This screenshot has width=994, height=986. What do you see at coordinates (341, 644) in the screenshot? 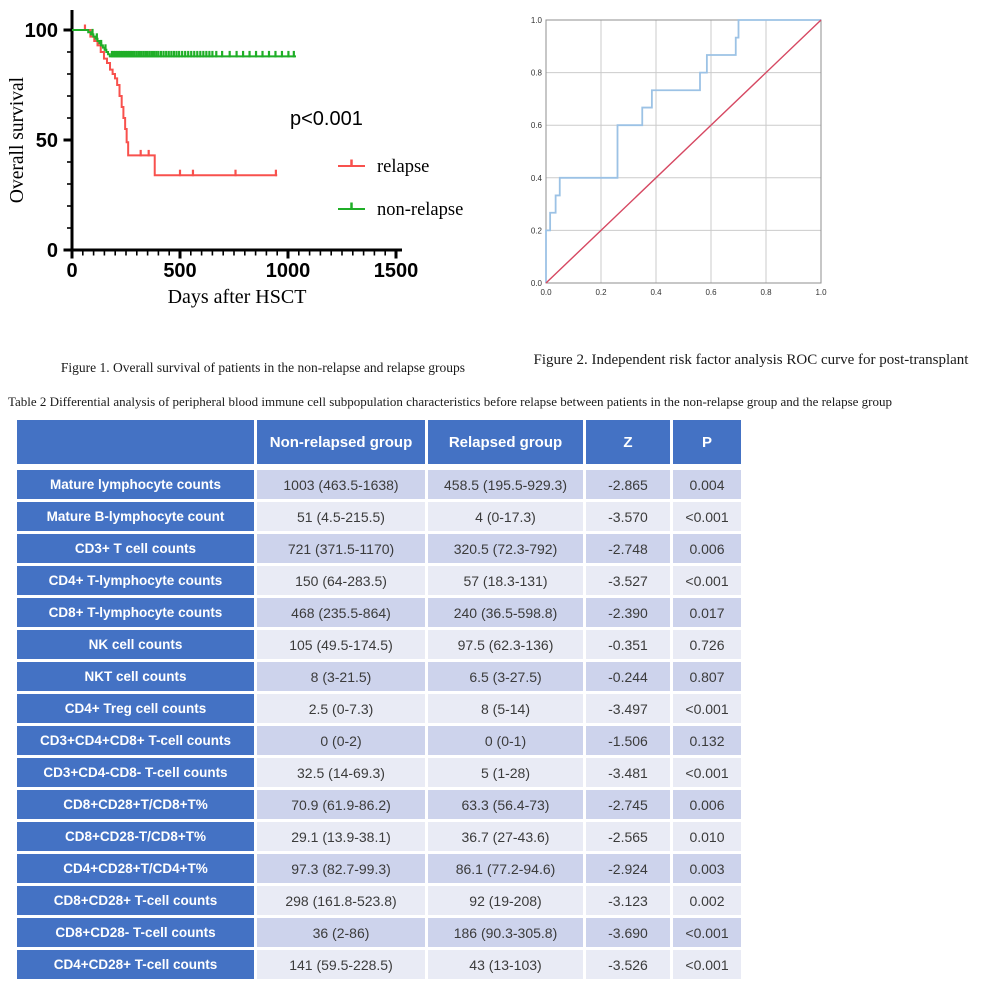
I see `non-relapsed-value-cell: 105 (49.5-174.5)` at bounding box center [341, 644].